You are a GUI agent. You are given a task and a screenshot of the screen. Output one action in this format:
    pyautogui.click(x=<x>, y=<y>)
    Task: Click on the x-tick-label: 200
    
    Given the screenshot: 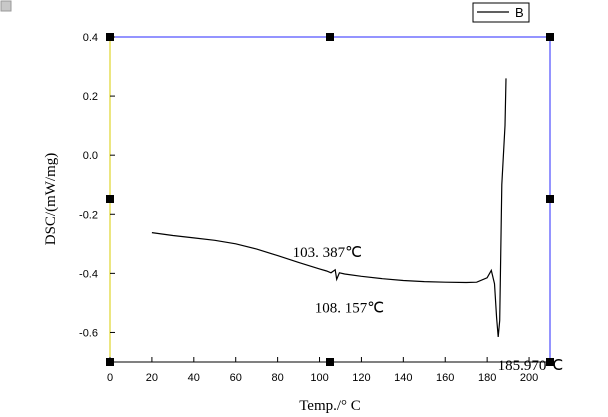 What is the action you would take?
    pyautogui.click(x=529, y=378)
    